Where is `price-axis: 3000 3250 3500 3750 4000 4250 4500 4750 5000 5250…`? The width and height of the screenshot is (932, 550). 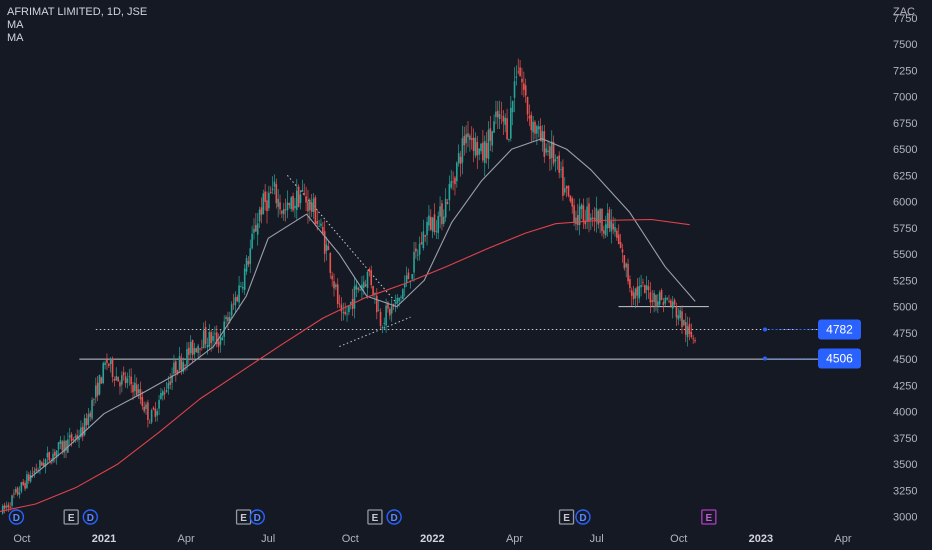 price-axis: 3000 3250 3500 3750 4000 4250 4500 4750 5000 5250… is located at coordinates (905, 265).